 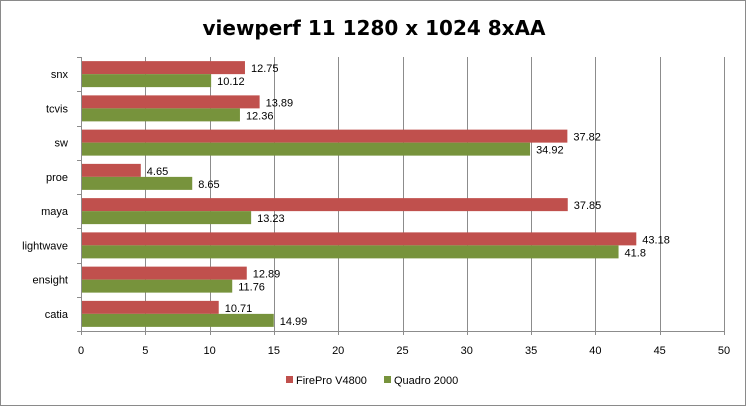 I want to click on category-label: lightwave, so click(x=45, y=246).